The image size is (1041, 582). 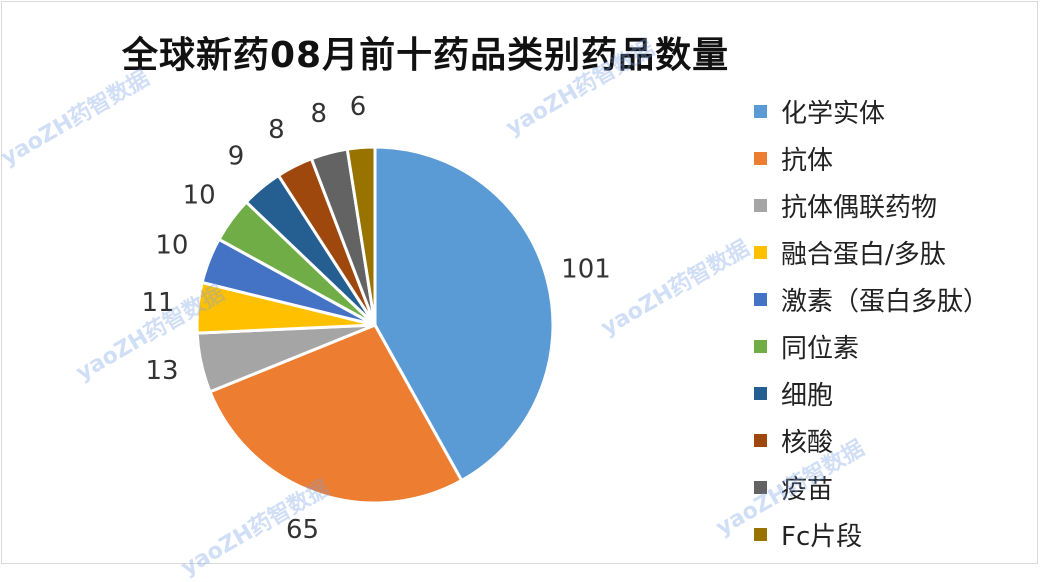 What do you see at coordinates (871, 346) in the screenshot?
I see `legend-item: 同位素` at bounding box center [871, 346].